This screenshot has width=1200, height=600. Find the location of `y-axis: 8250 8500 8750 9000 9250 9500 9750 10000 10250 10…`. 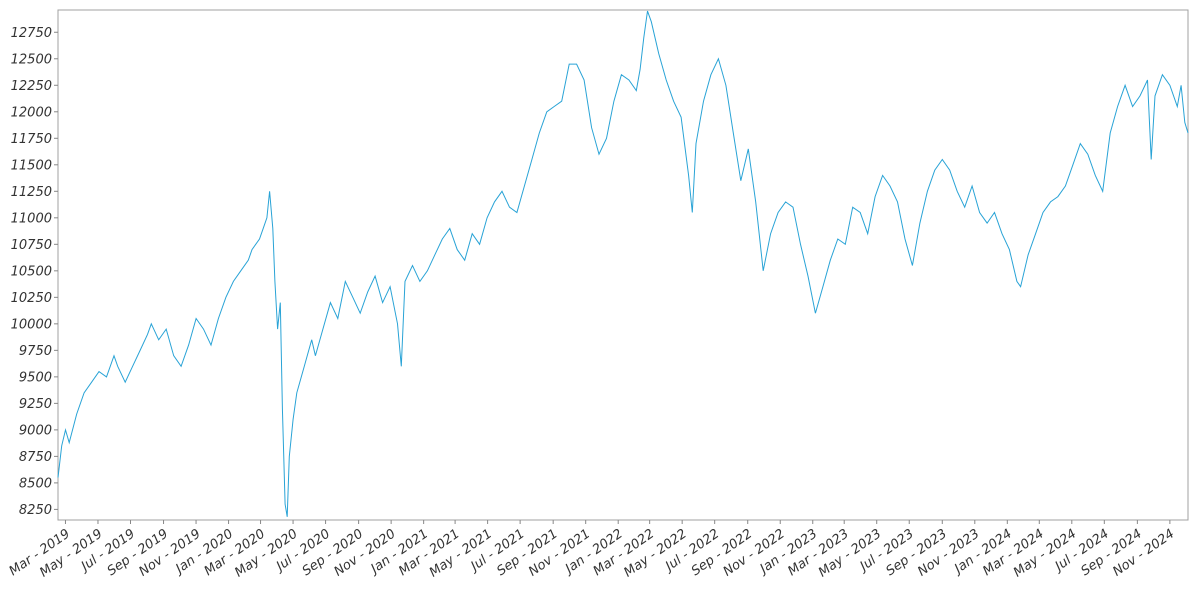

y-axis: 8250 8500 8750 9000 9250 9500 9750 10000 10250 10… is located at coordinates (34, 272).